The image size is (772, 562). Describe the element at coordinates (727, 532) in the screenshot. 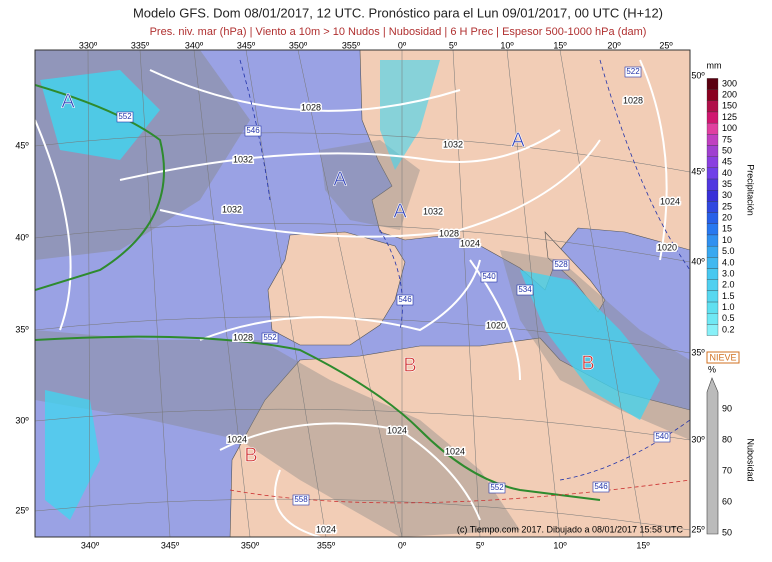

I see `cloud-level: 50` at that location.